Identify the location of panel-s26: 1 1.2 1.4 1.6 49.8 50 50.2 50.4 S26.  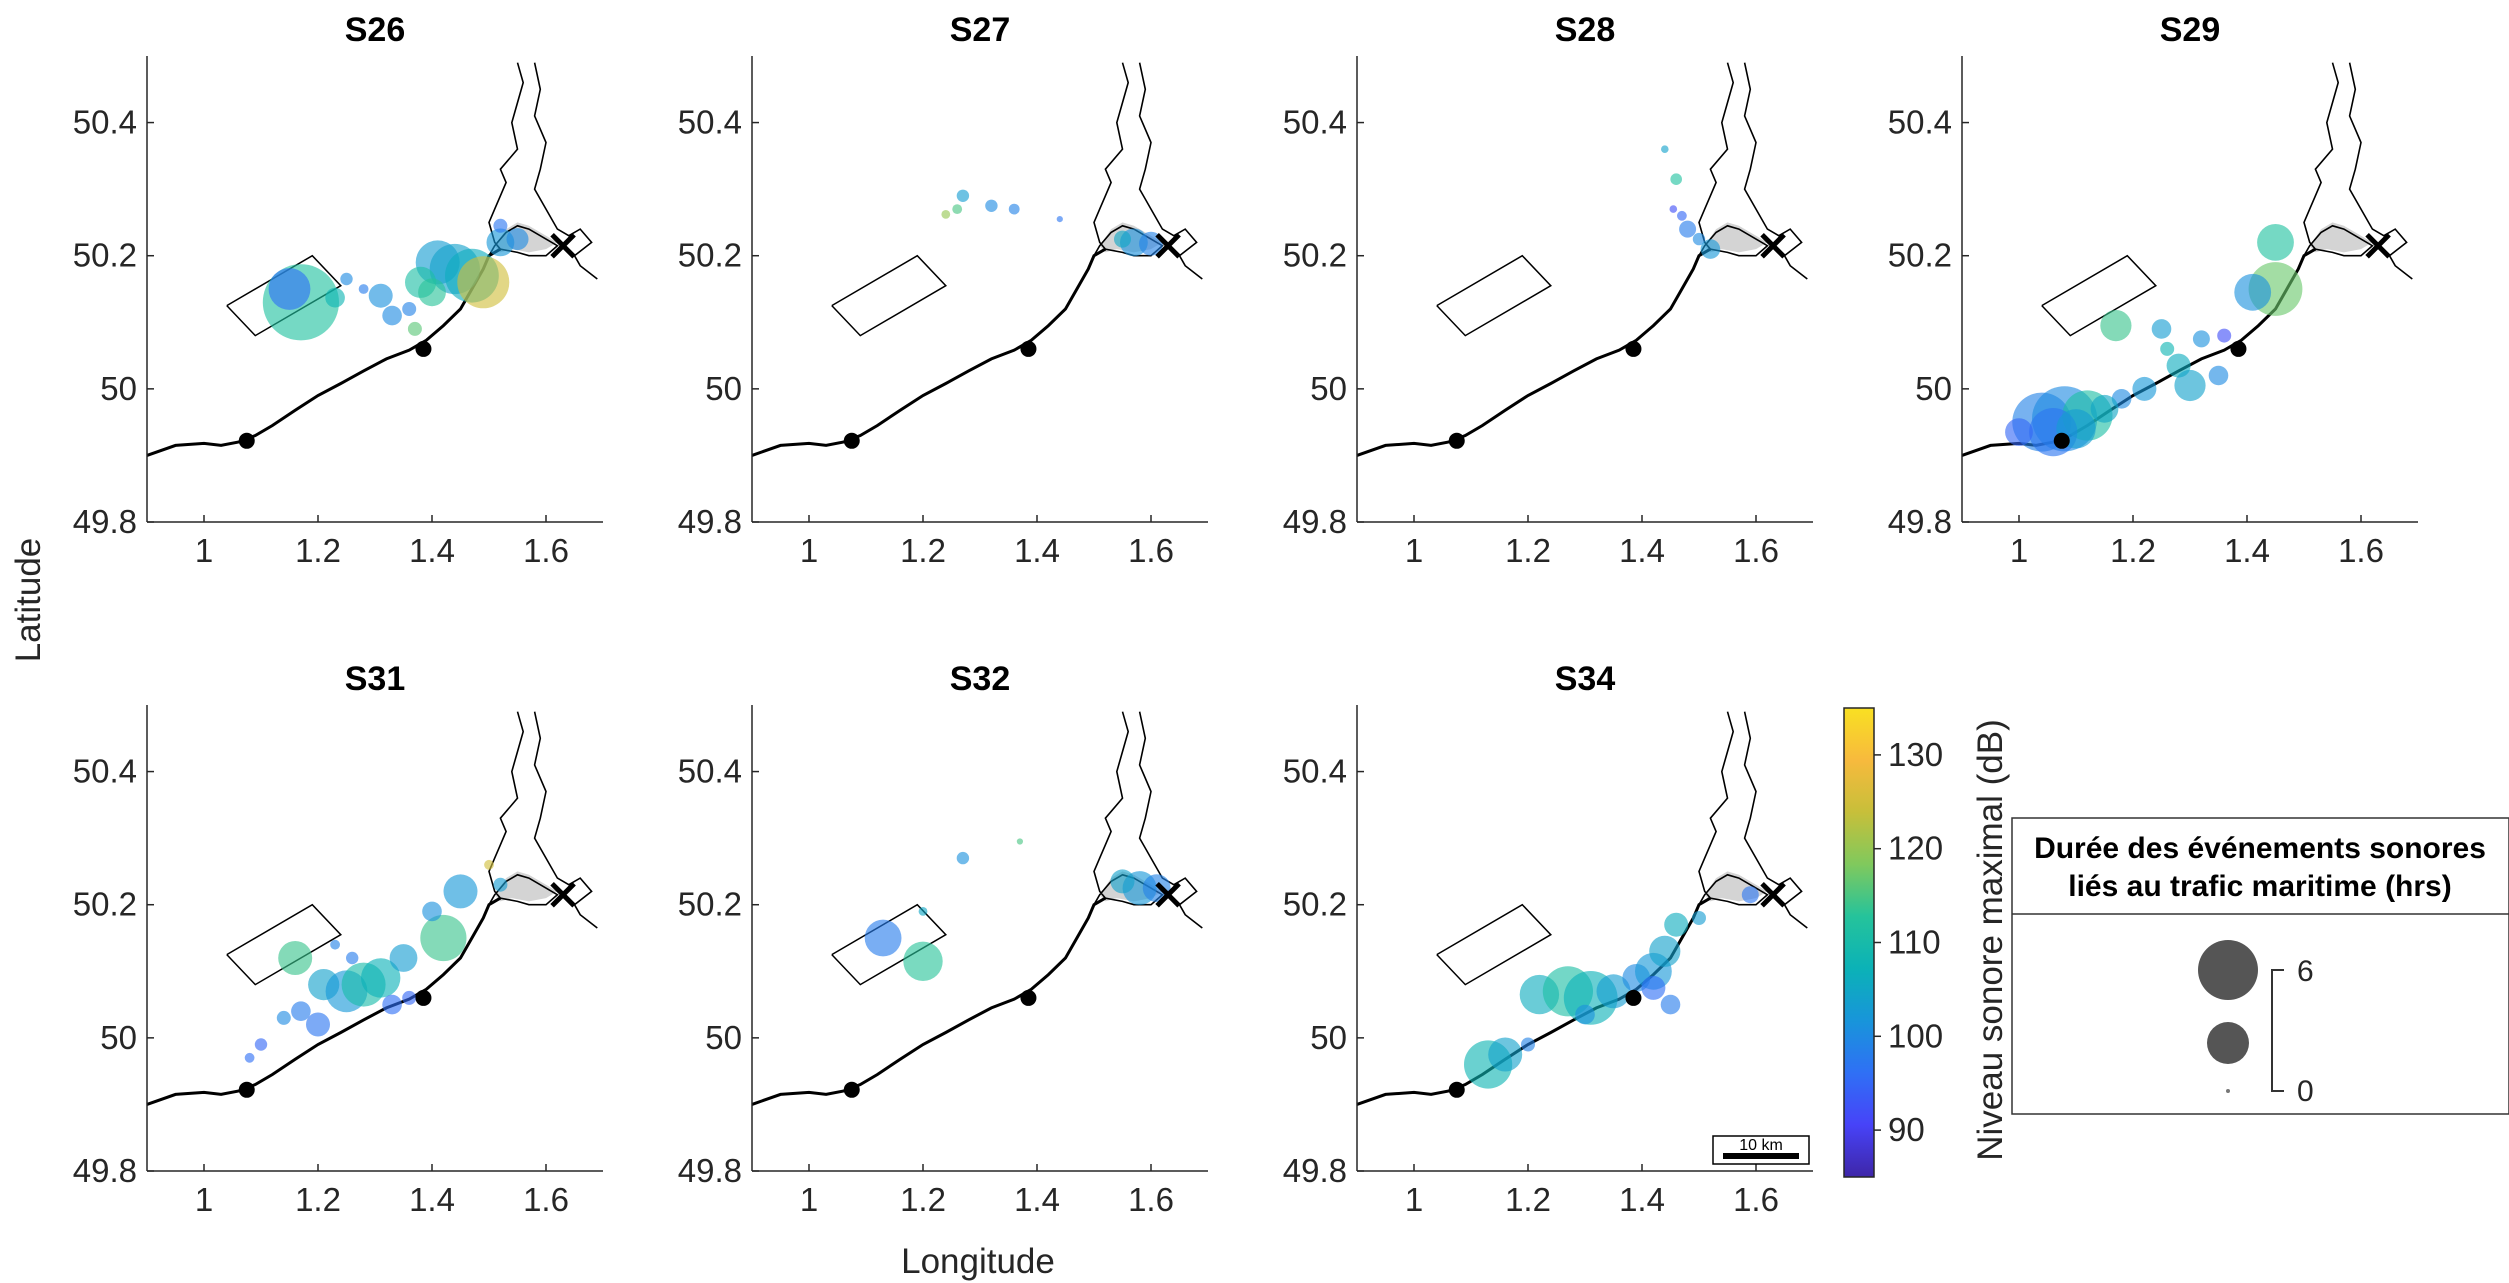
(338, 290).